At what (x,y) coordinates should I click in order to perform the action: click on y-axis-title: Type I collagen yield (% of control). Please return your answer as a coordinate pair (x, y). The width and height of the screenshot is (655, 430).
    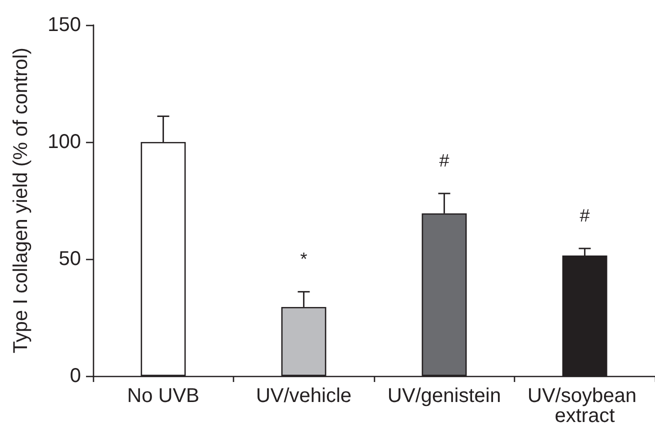
    Looking at the image, I should click on (21, 201).